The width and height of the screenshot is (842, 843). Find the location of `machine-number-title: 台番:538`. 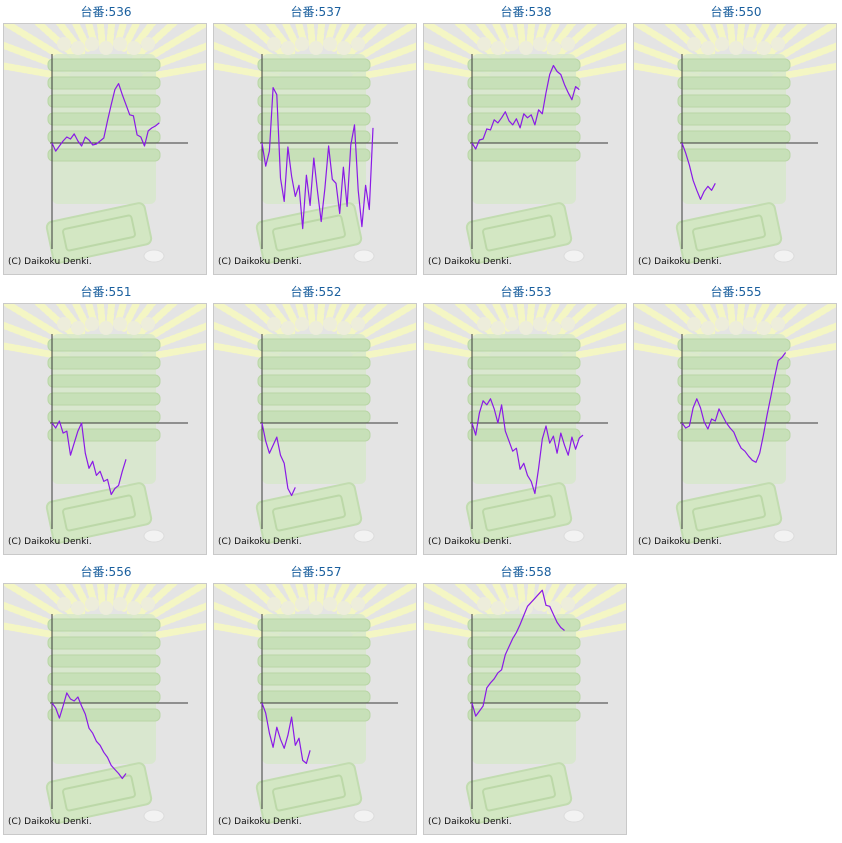

machine-number-title: 台番:538 is located at coordinates (526, 12).